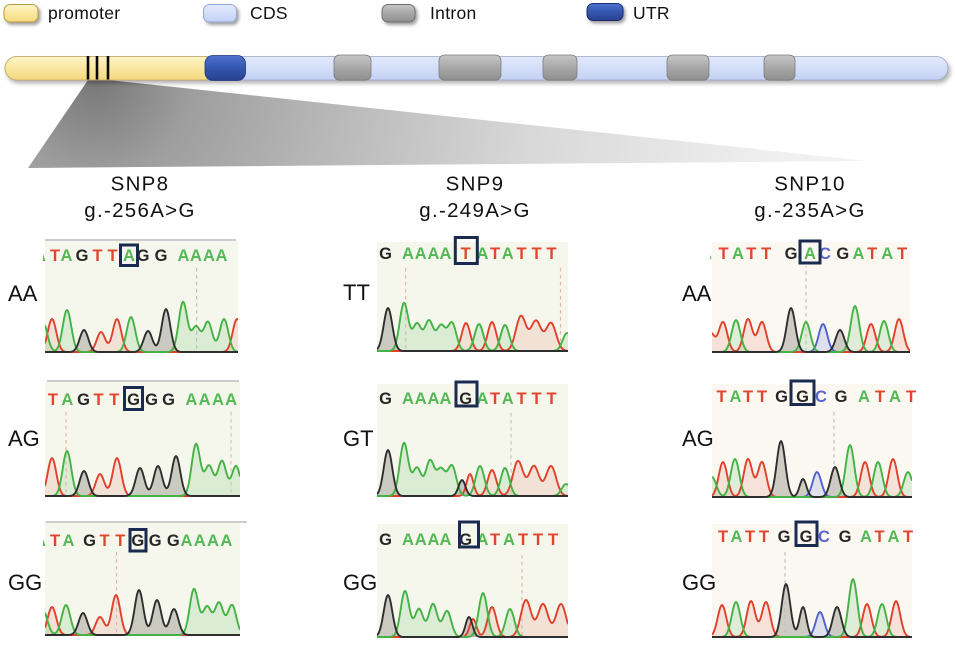  I want to click on svg-text: g.-249A>G, so click(474, 210).